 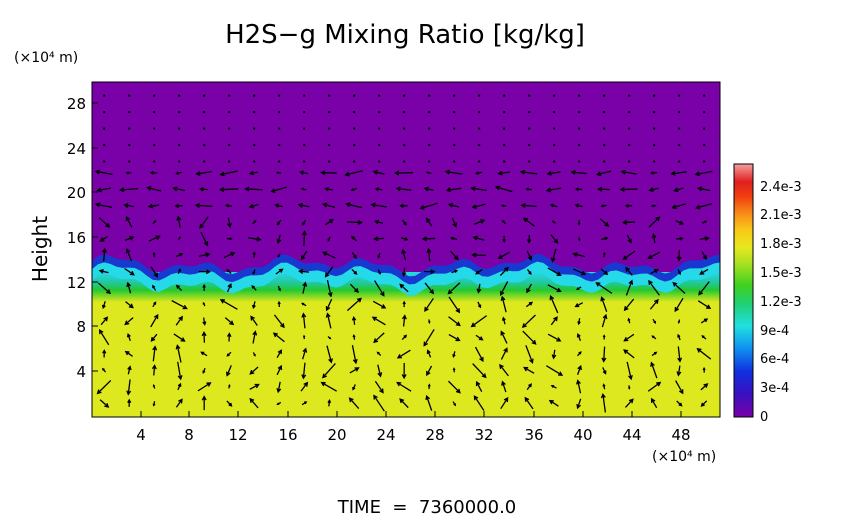 What do you see at coordinates (781, 302) in the screenshot?
I see `colorbar-label: 1.2e-3` at bounding box center [781, 302].